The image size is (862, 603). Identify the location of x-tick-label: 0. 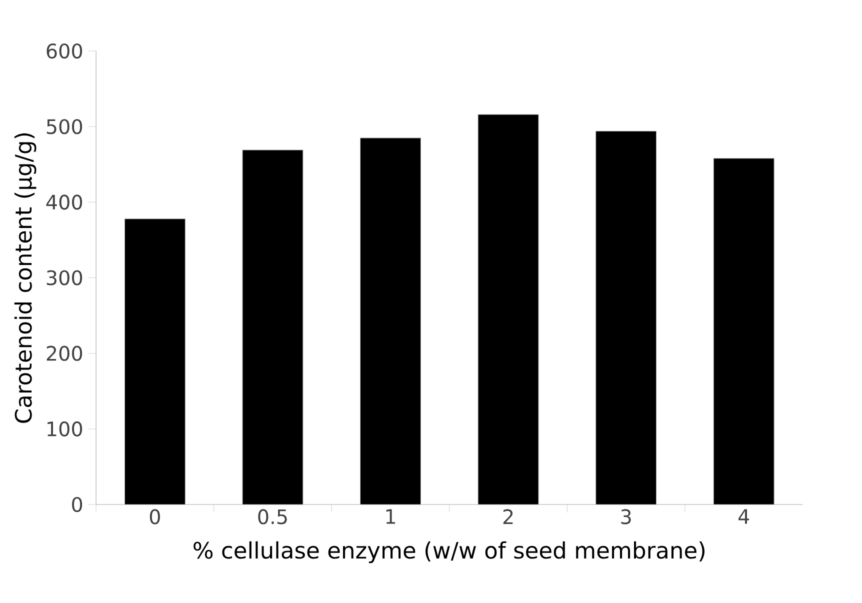
(155, 516).